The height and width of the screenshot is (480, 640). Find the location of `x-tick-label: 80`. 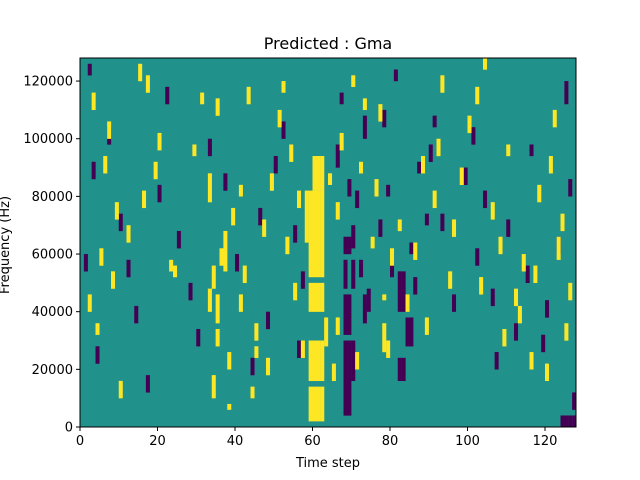

x-tick-label: 80 is located at coordinates (390, 441).